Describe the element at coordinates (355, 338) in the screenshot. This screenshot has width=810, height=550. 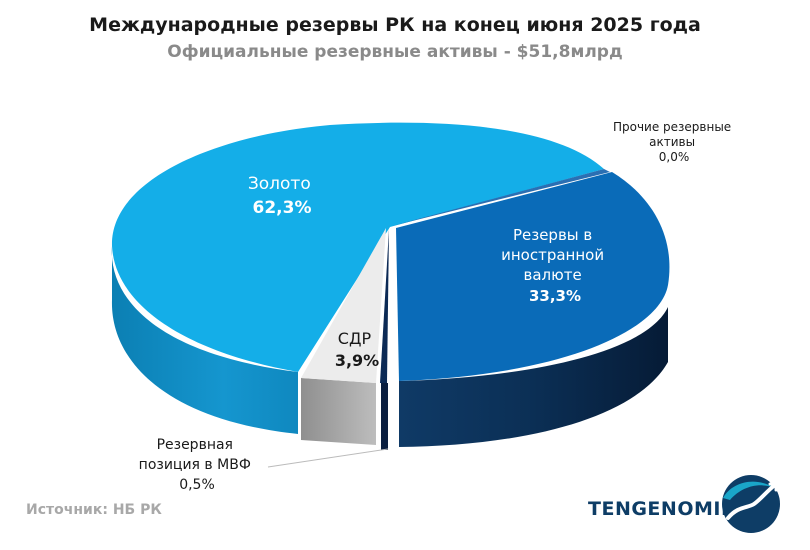
I see `label-sdr-name: СДР` at that location.